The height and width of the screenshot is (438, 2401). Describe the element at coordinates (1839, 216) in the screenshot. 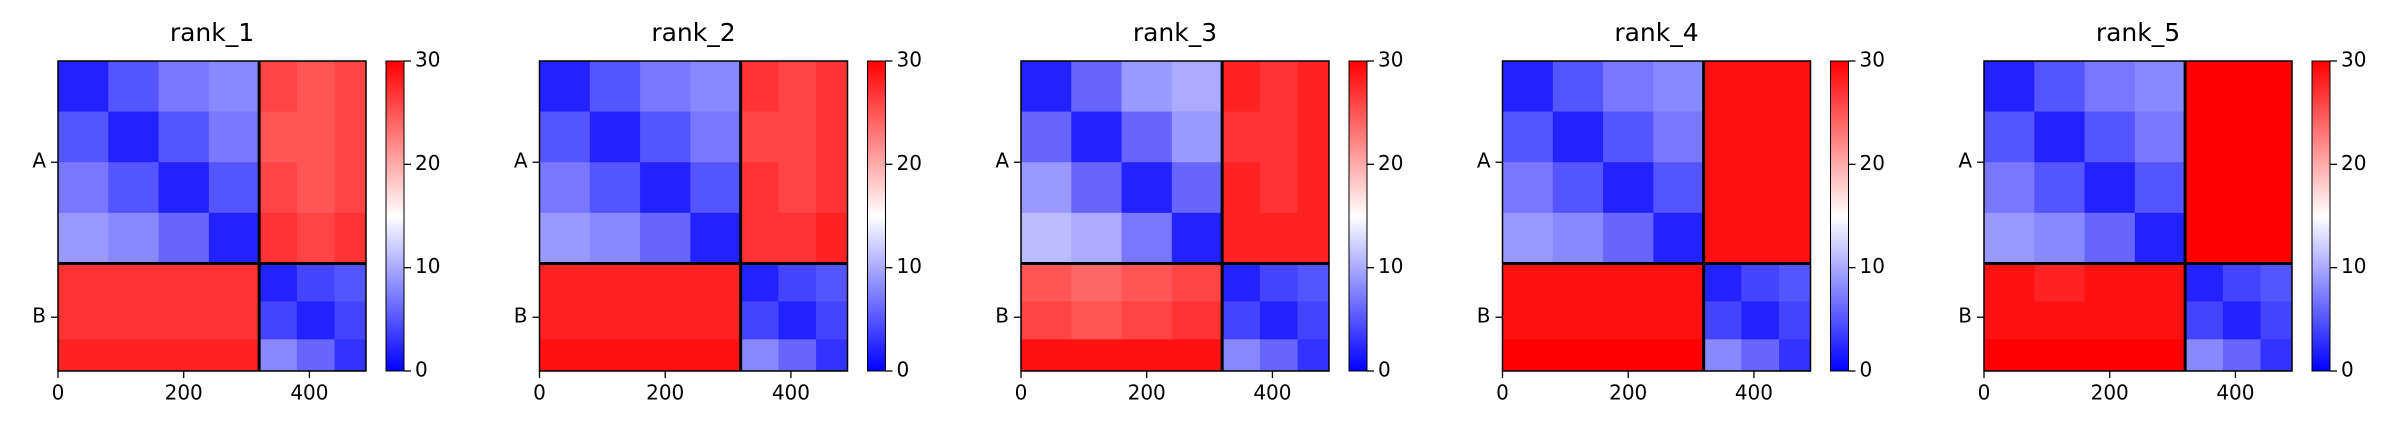

I see `colorbar` at that location.